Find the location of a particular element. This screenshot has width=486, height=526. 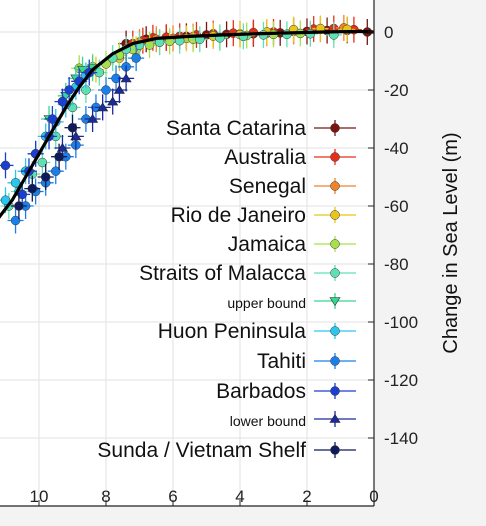

x-tick-label: 0 is located at coordinates (373, 496).